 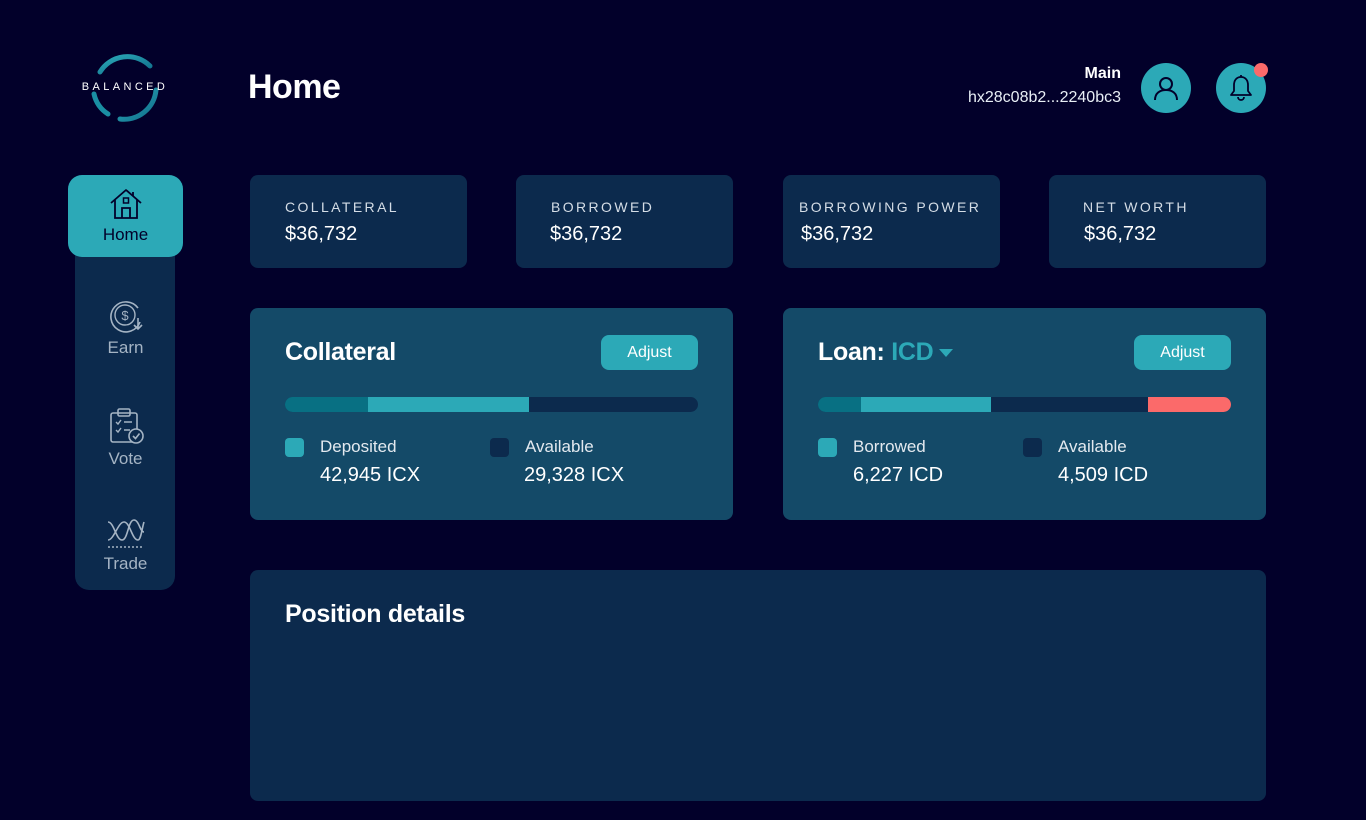 I want to click on stat-net-worth: NET WORTH $36,732, so click(x=1157, y=221).